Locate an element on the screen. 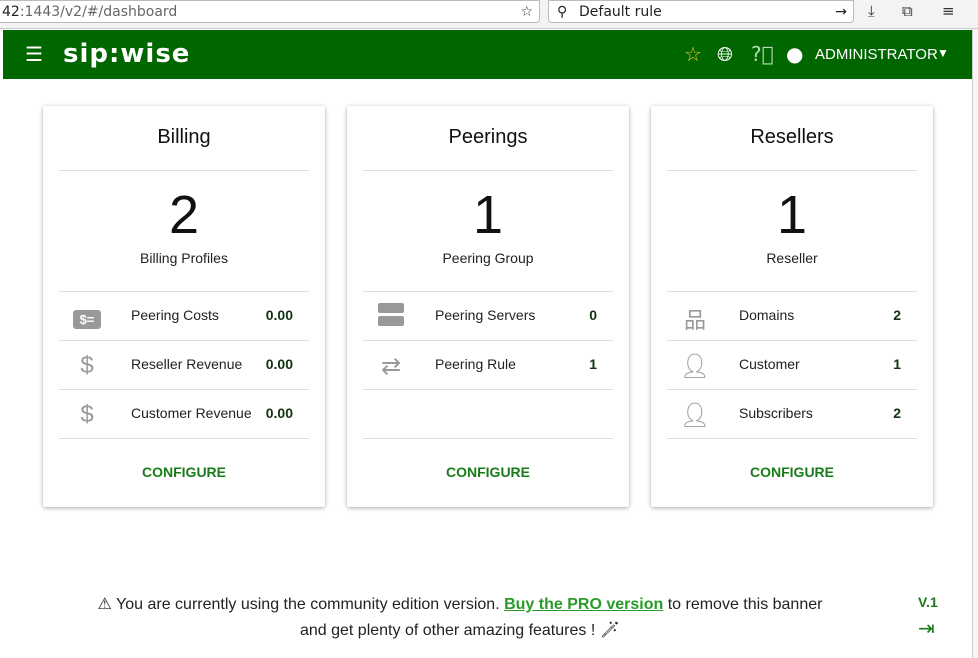 This screenshot has height=658, width=978. stat-row: $= Peering Costs 0.00 is located at coordinates (184, 315).